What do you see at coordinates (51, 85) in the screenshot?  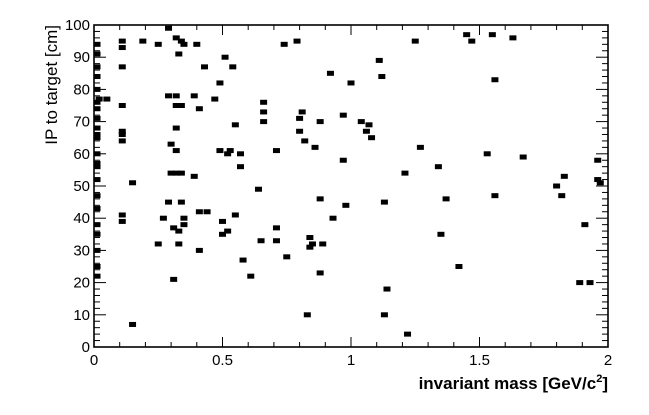 I see `y-axis-title: IP to target [cm]` at bounding box center [51, 85].